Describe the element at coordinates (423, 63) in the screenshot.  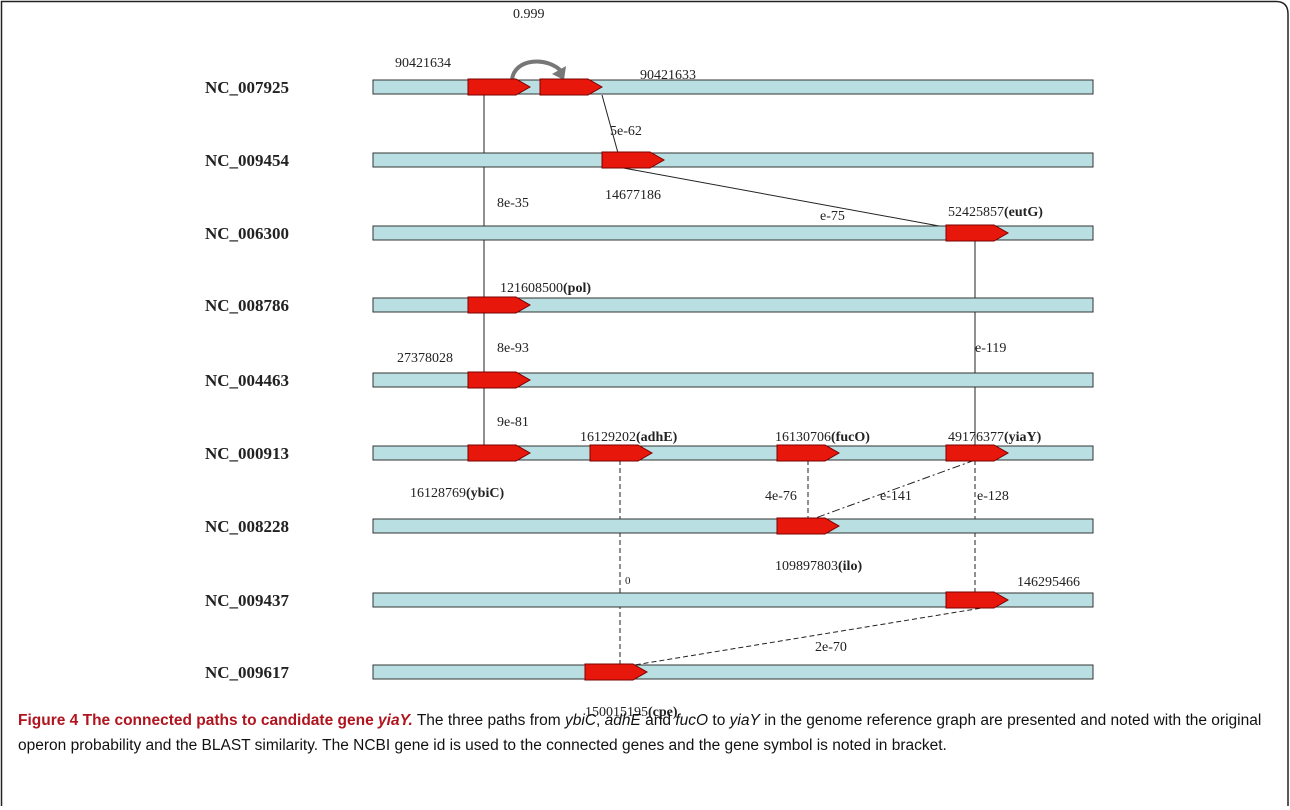
I see `gene-label: 90421634` at that location.